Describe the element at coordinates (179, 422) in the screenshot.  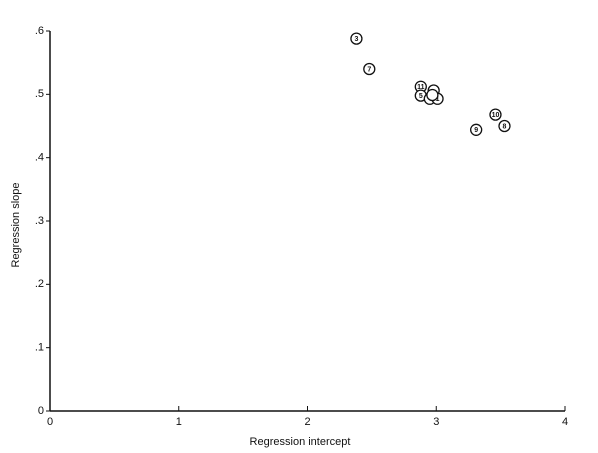
I see `x-tick-label: 1` at that location.